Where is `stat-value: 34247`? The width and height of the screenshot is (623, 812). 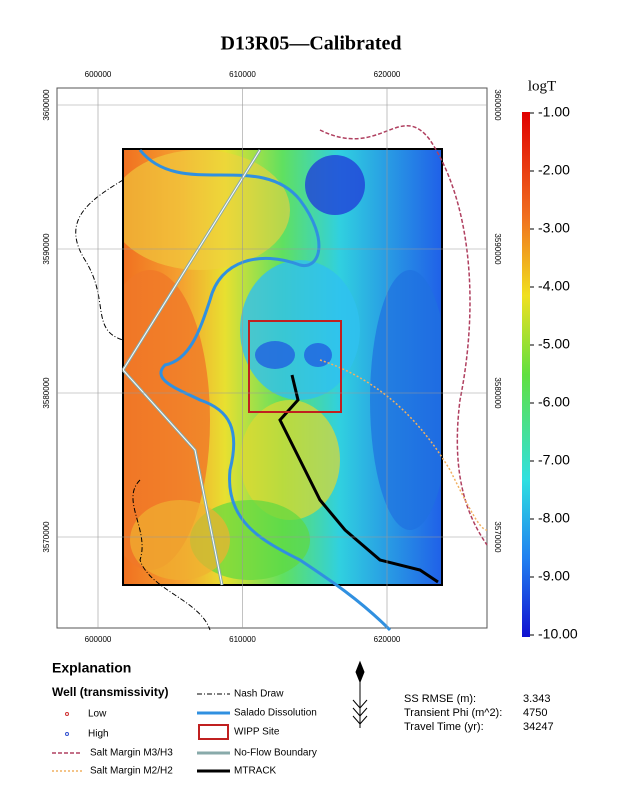
stat-value: 34247 is located at coordinates (538, 727).